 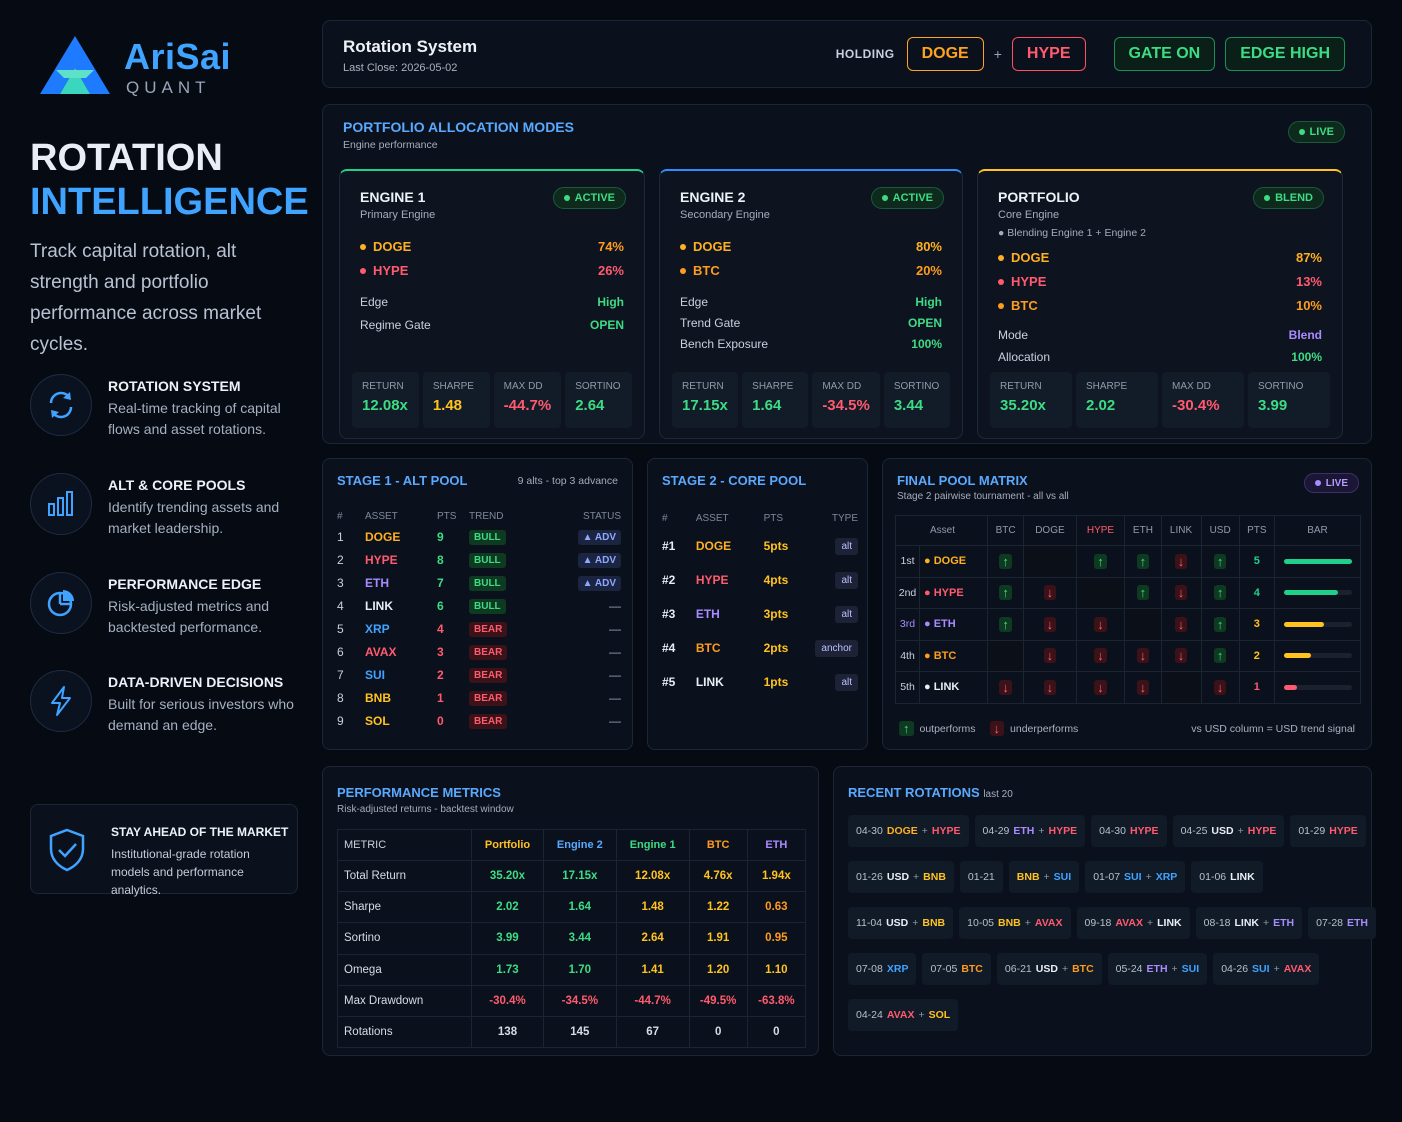 I want to click on column-header: BAR, so click(x=1317, y=530).